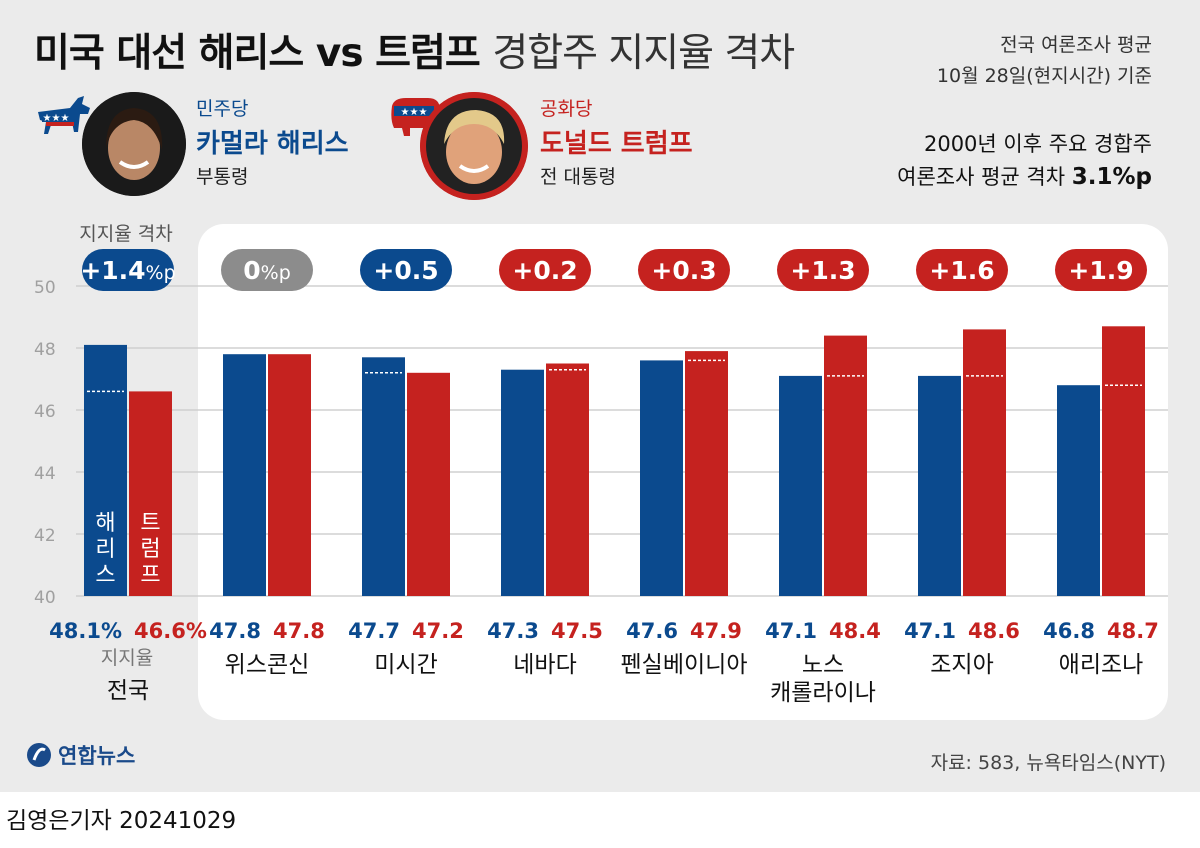 This screenshot has width=1200, height=848. I want to click on survey-note-line1: 전국 여론조사 평균, so click(1076, 45).